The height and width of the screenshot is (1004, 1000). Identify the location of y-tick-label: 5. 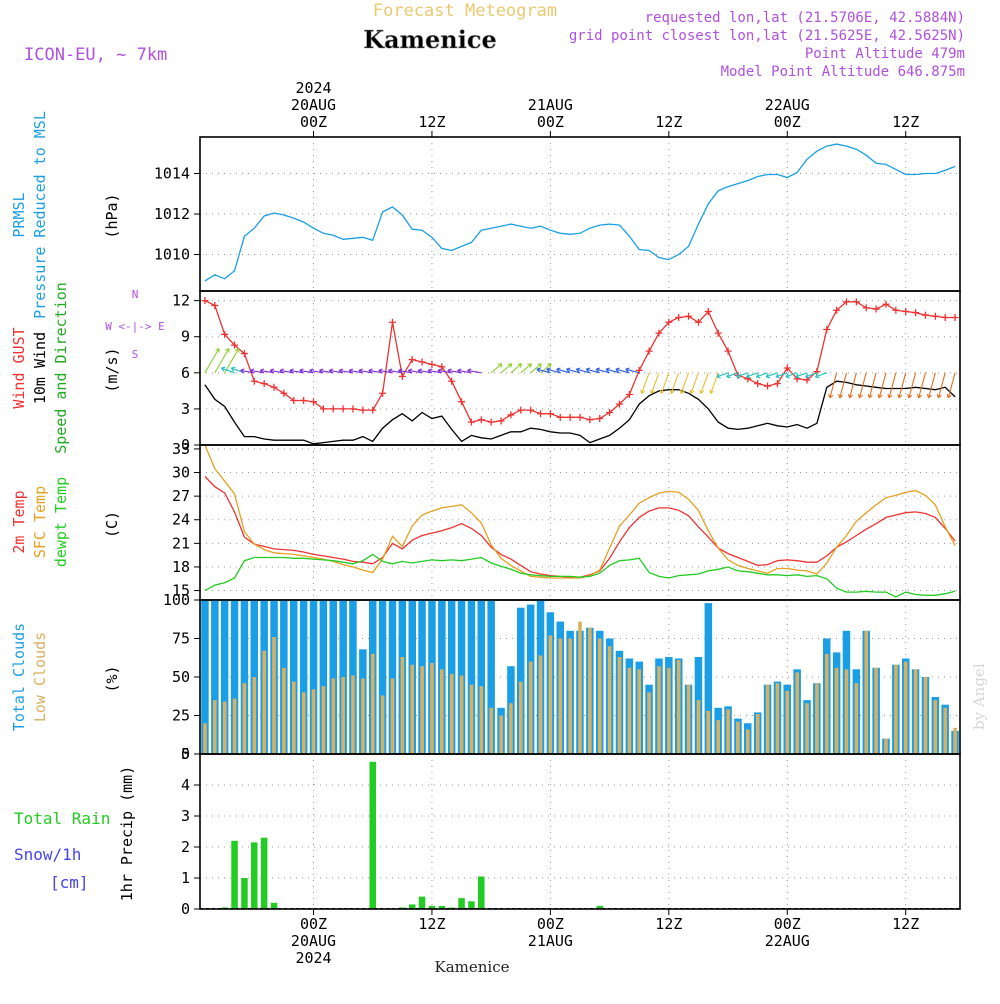
(185, 754).